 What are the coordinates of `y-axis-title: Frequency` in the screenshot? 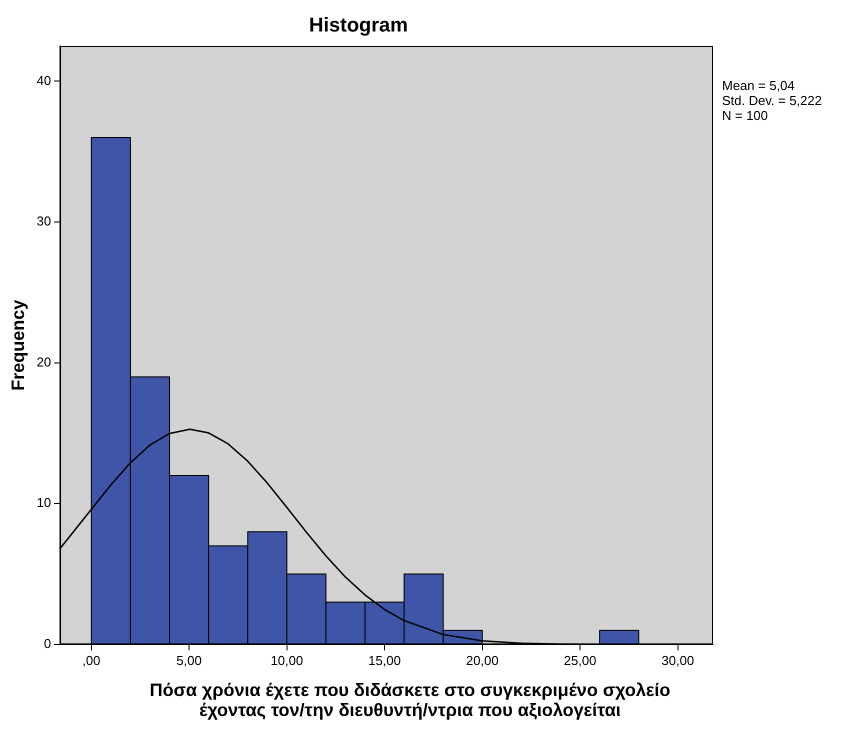 It's located at (18, 345).